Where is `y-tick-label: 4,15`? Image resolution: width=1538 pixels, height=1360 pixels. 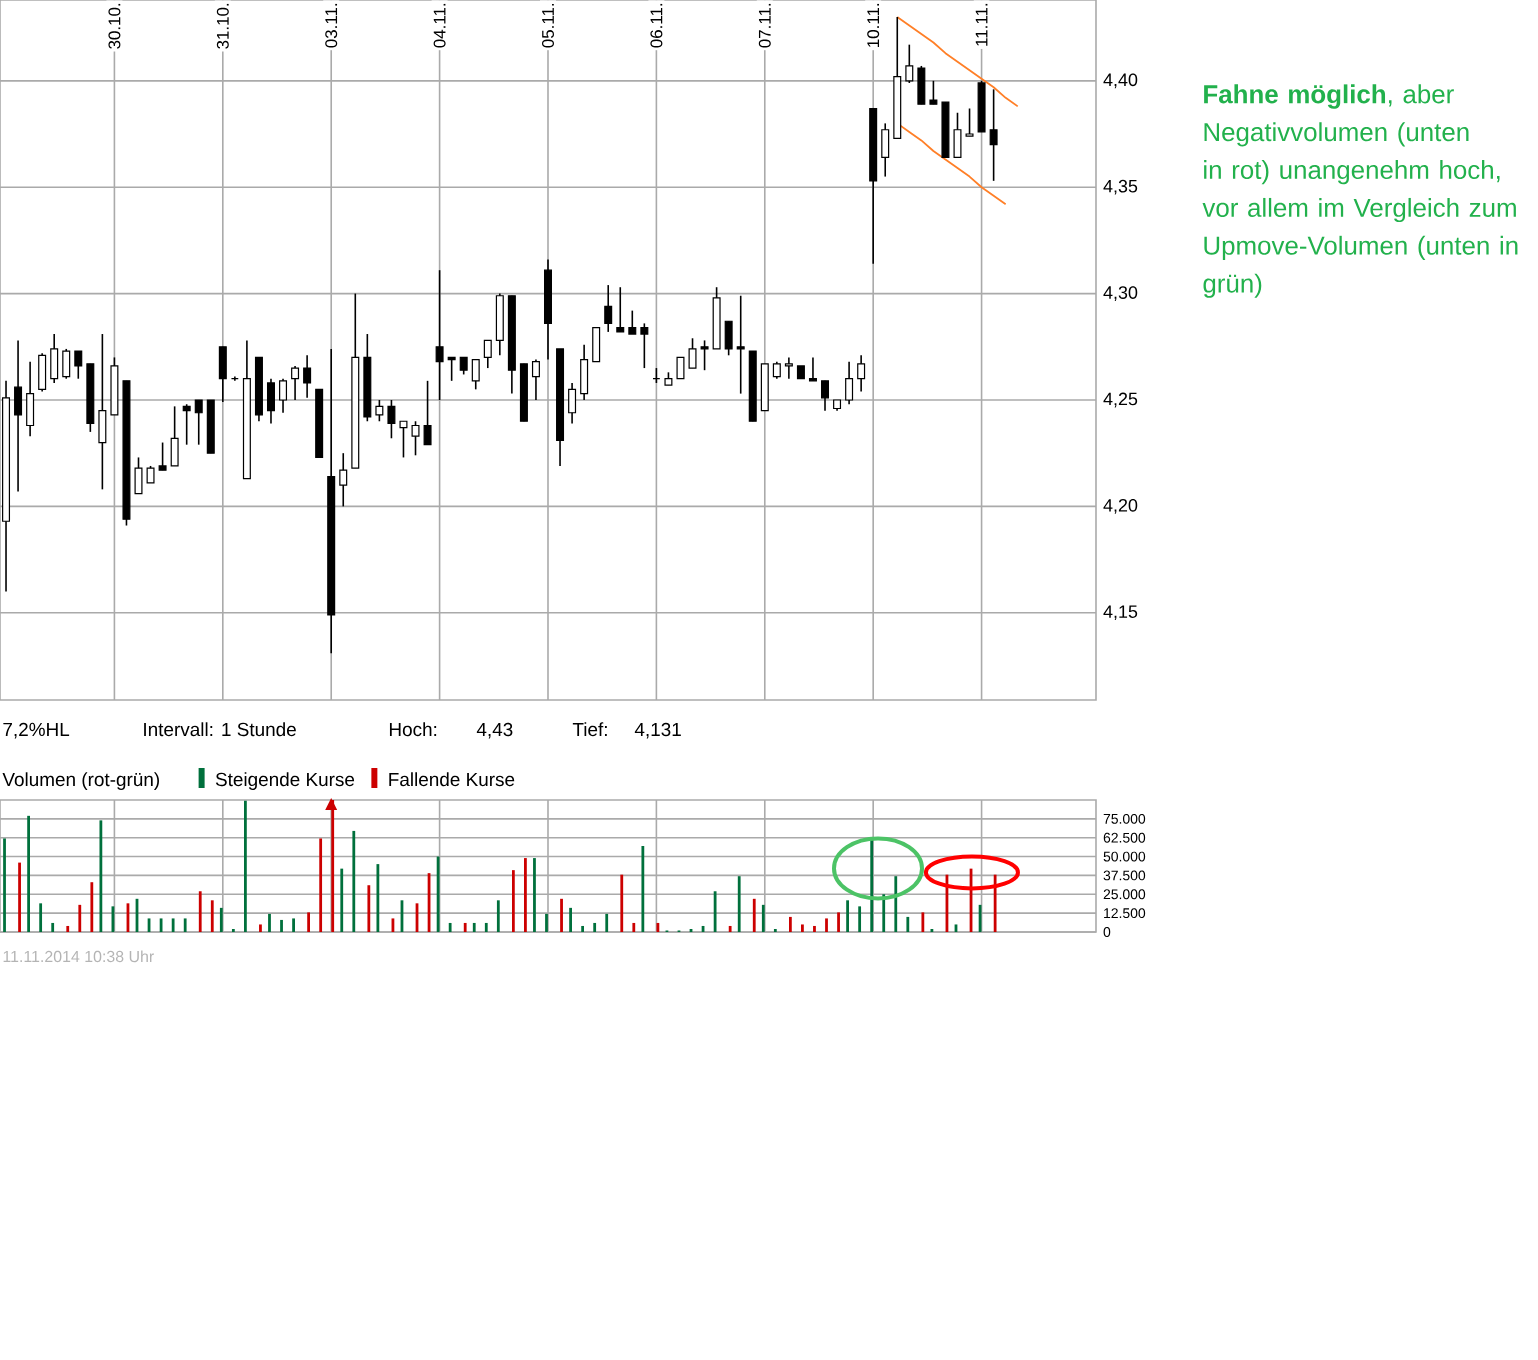 y-tick-label: 4,15 is located at coordinates (1120, 613).